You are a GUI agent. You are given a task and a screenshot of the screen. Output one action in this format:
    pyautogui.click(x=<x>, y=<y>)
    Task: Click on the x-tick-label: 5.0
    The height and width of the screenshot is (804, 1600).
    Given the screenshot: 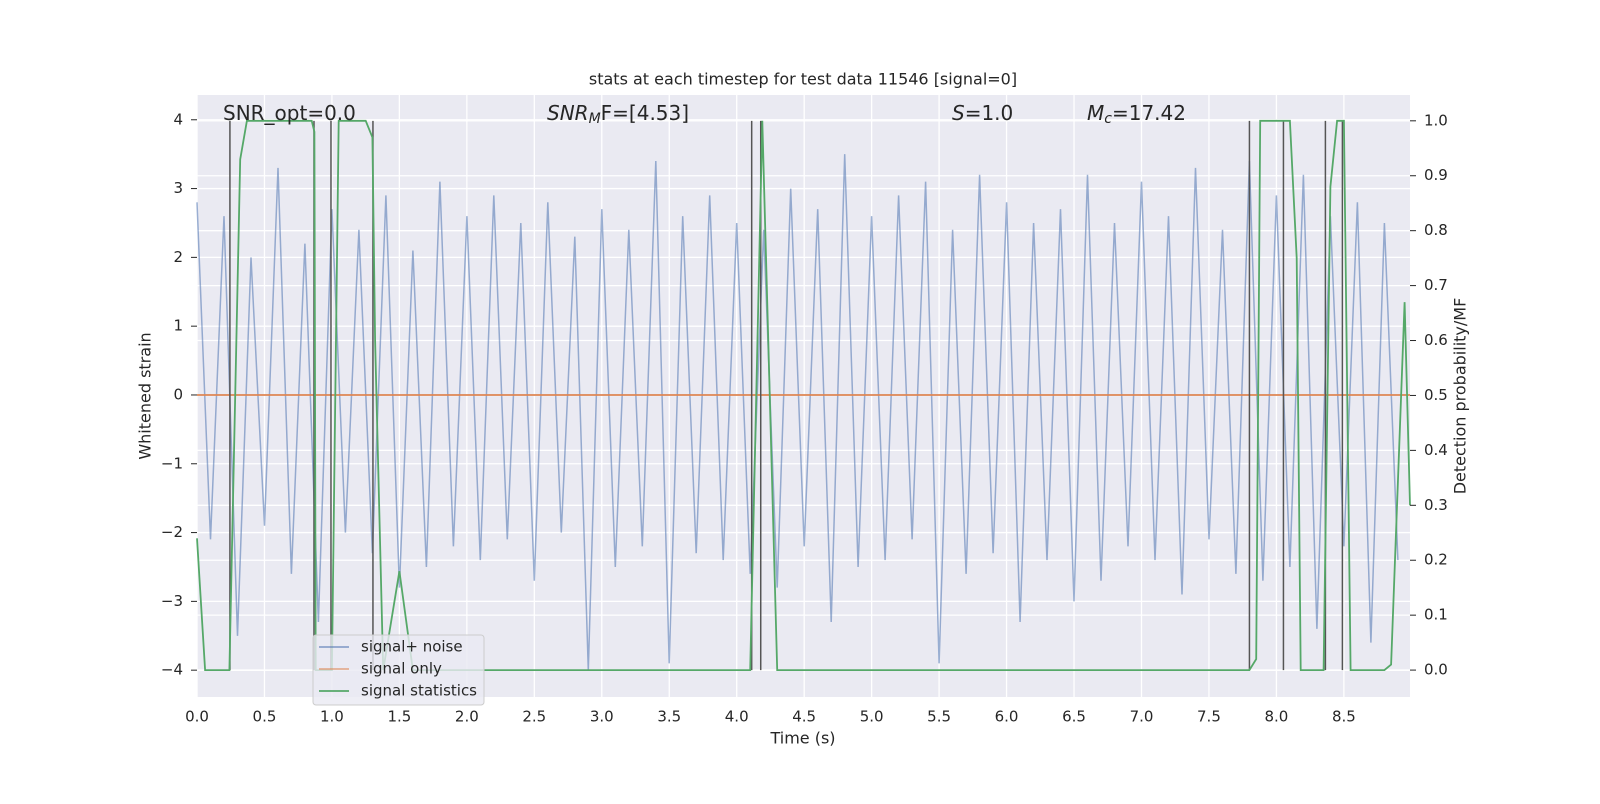 What is the action you would take?
    pyautogui.click(x=872, y=717)
    